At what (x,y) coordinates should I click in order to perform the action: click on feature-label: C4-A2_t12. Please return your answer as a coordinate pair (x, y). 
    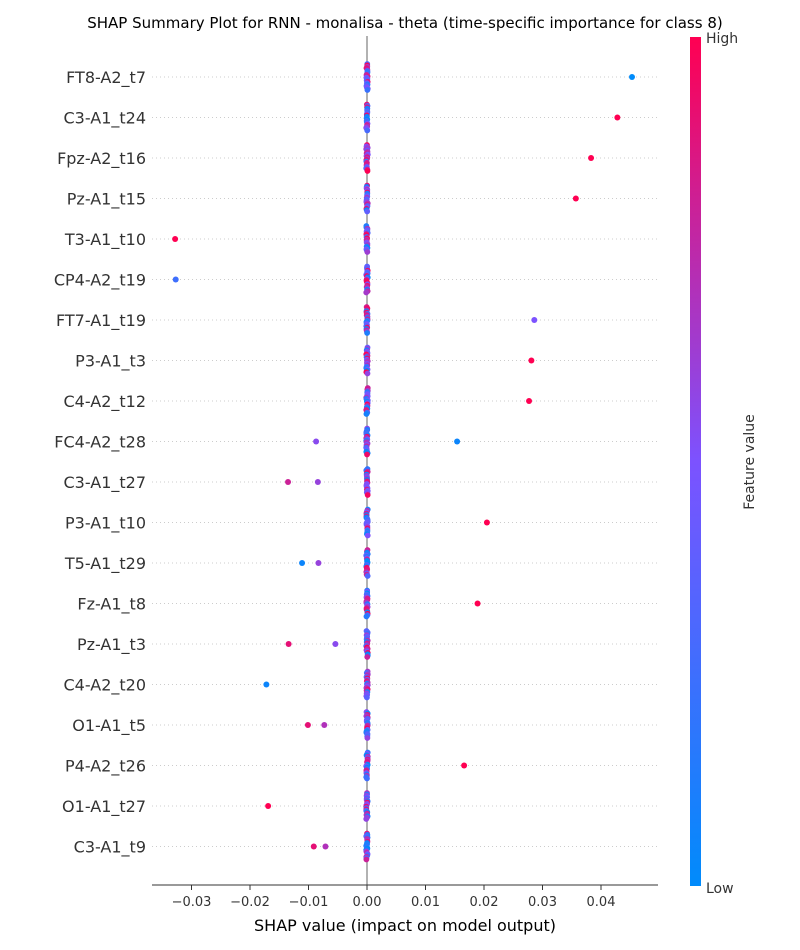
    Looking at the image, I should click on (104, 402).